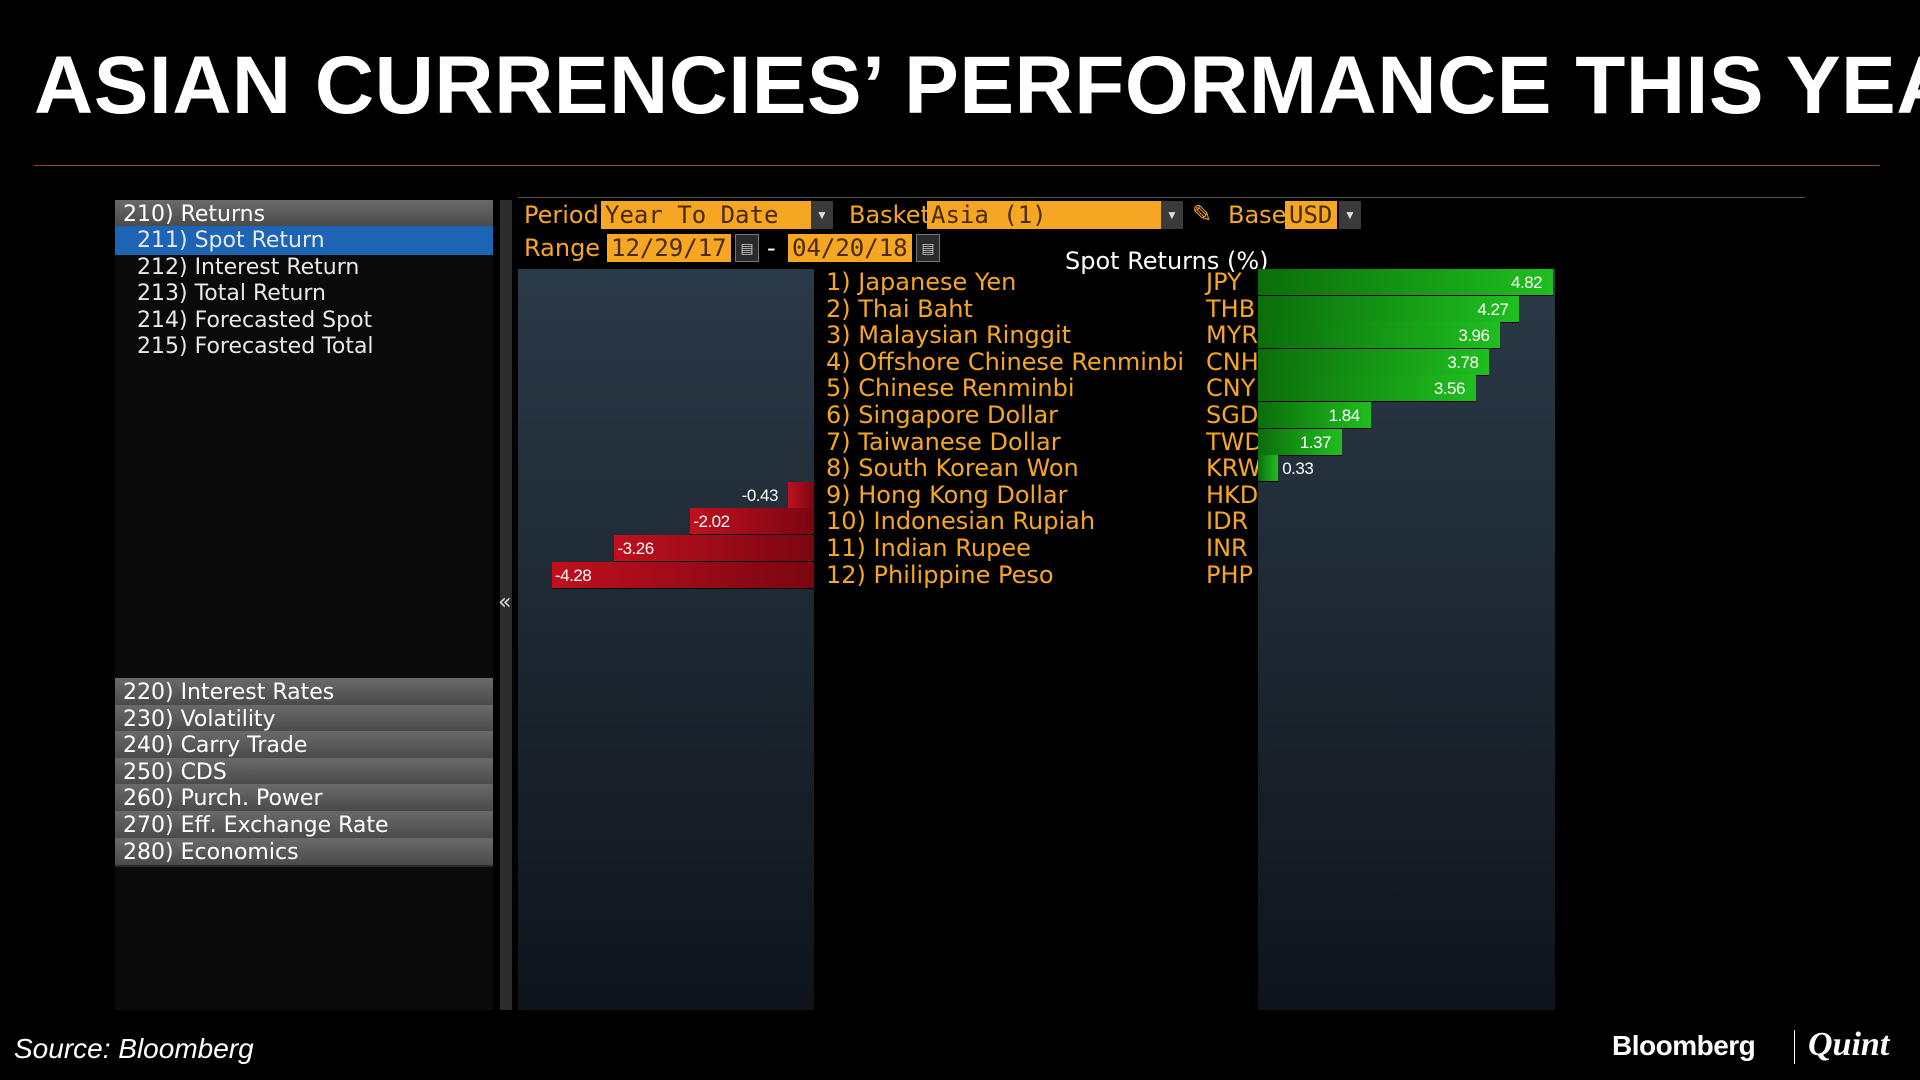  Describe the element at coordinates (1762, 1046) in the screenshot. I see `brand-logo: Bloomberg Quint` at that location.